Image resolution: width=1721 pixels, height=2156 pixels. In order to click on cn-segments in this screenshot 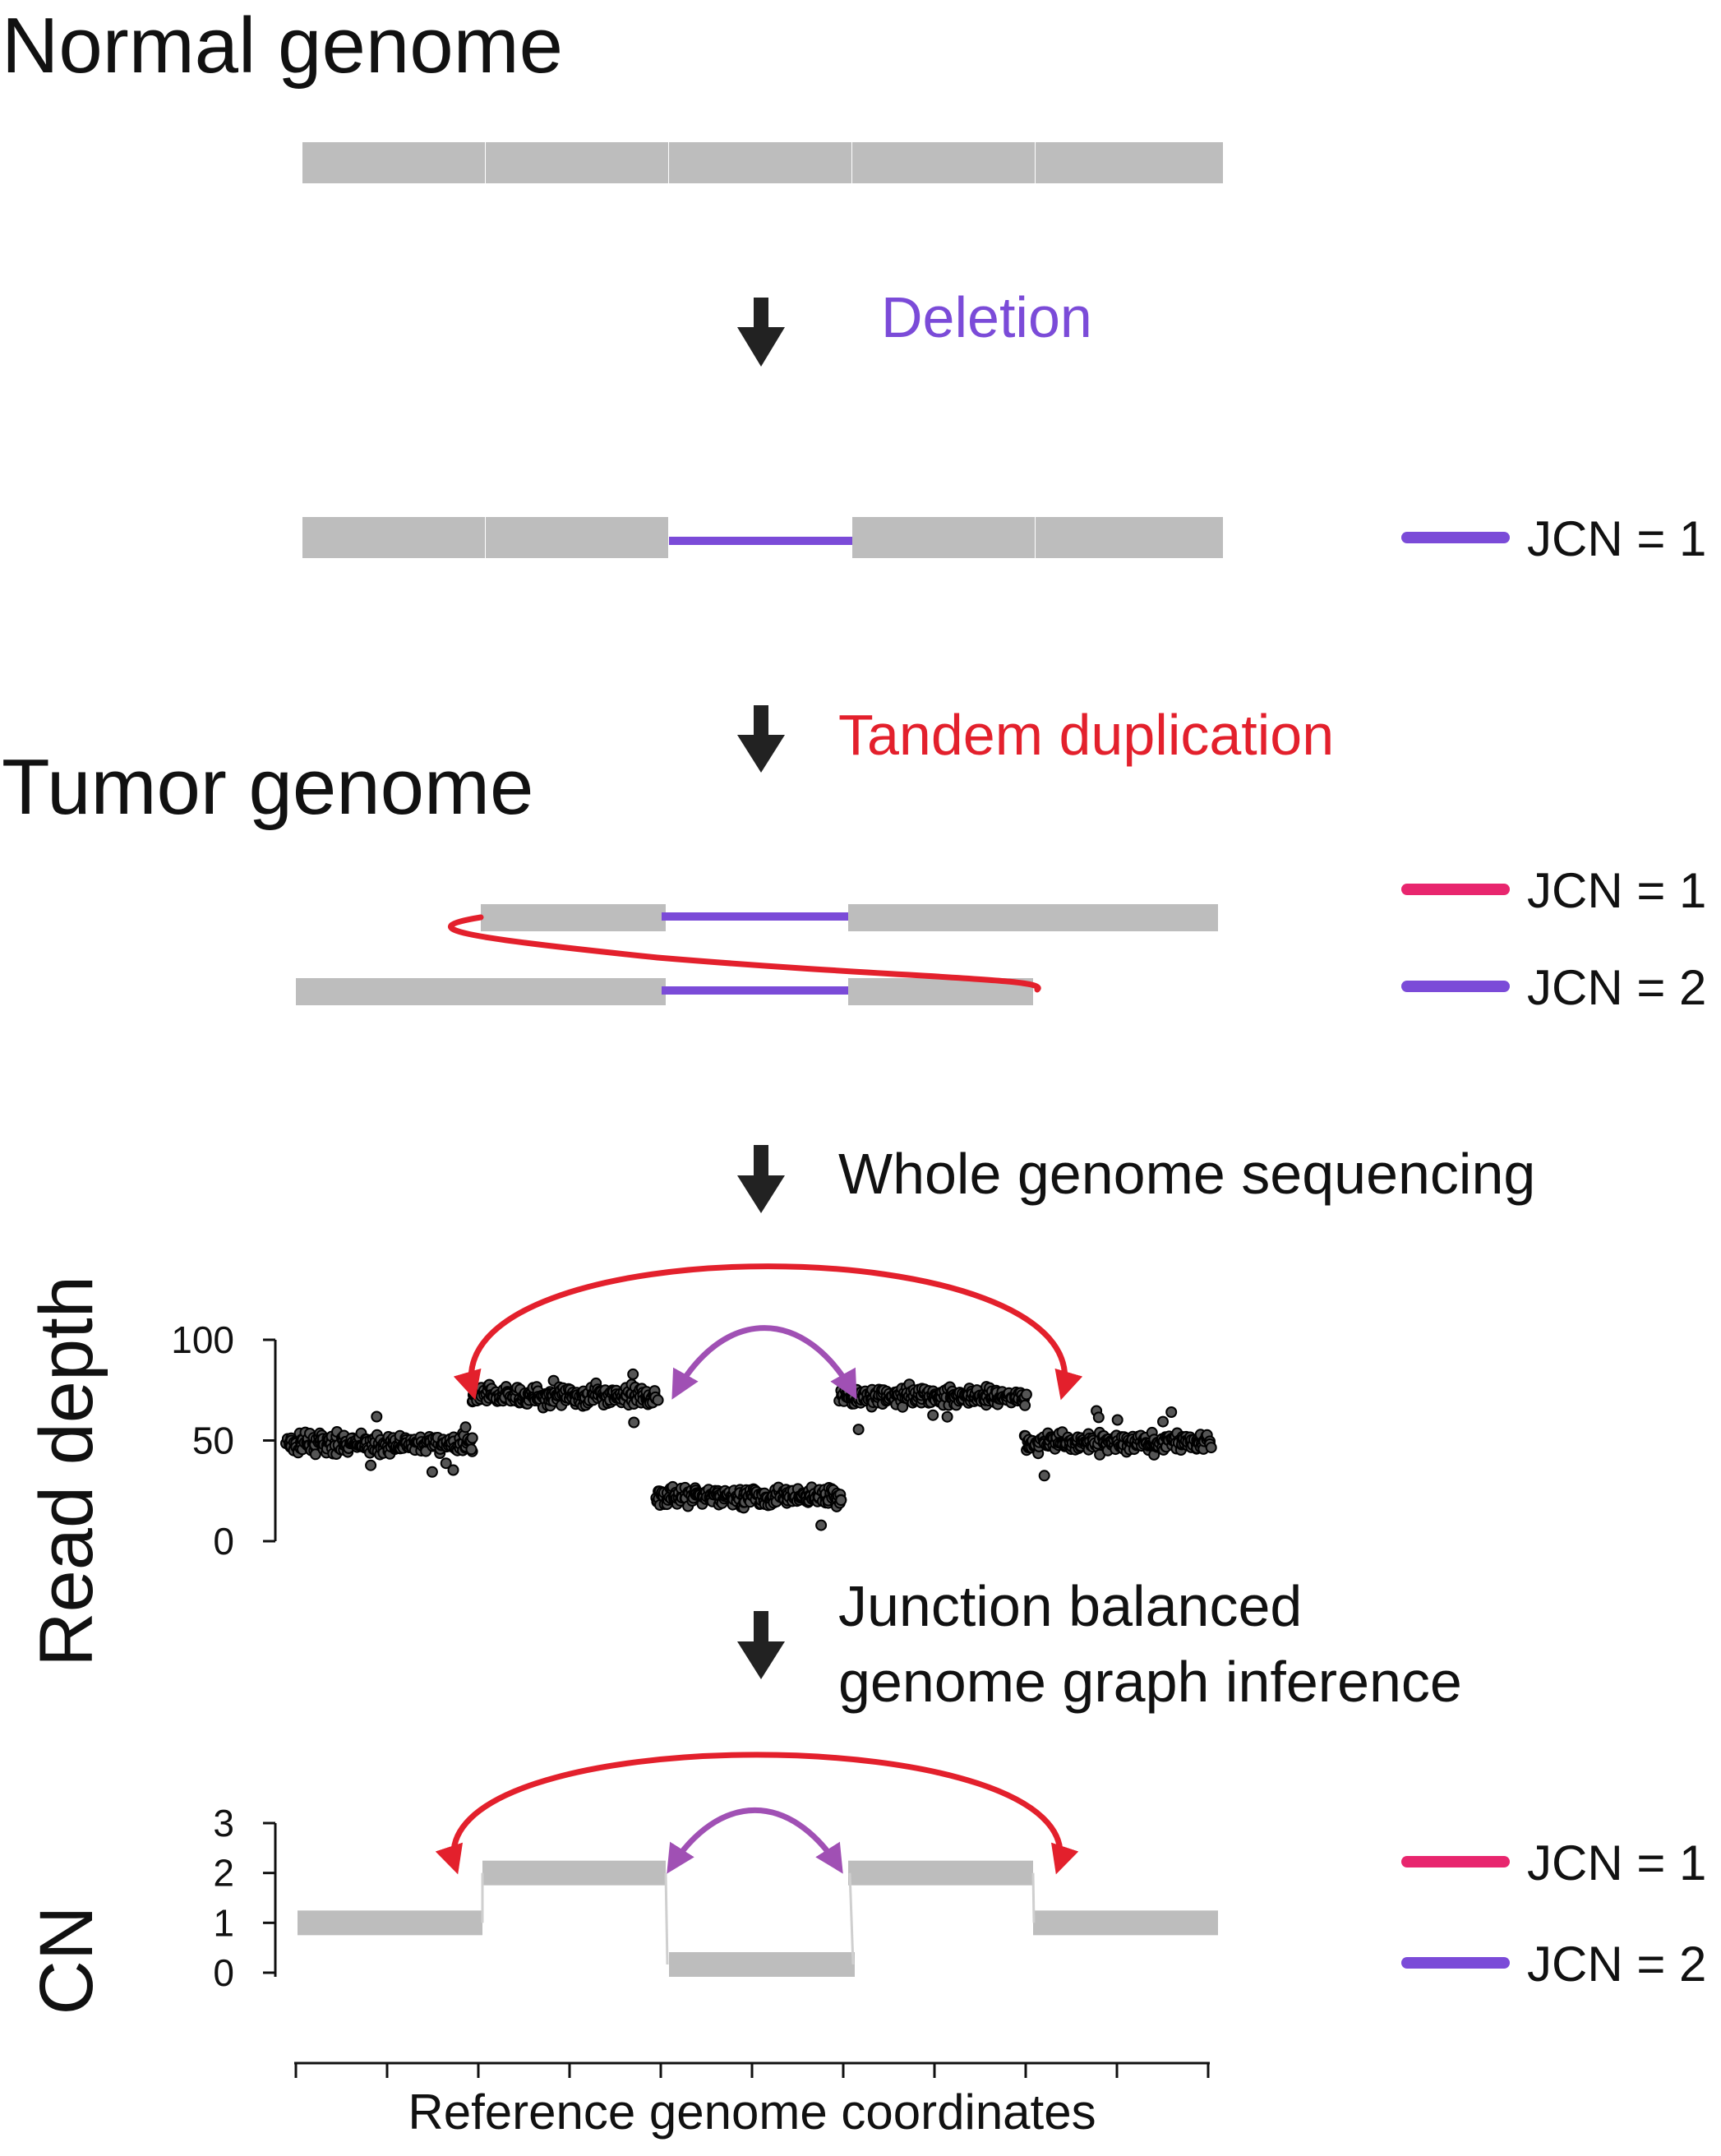, I will do `click(758, 1919)`.